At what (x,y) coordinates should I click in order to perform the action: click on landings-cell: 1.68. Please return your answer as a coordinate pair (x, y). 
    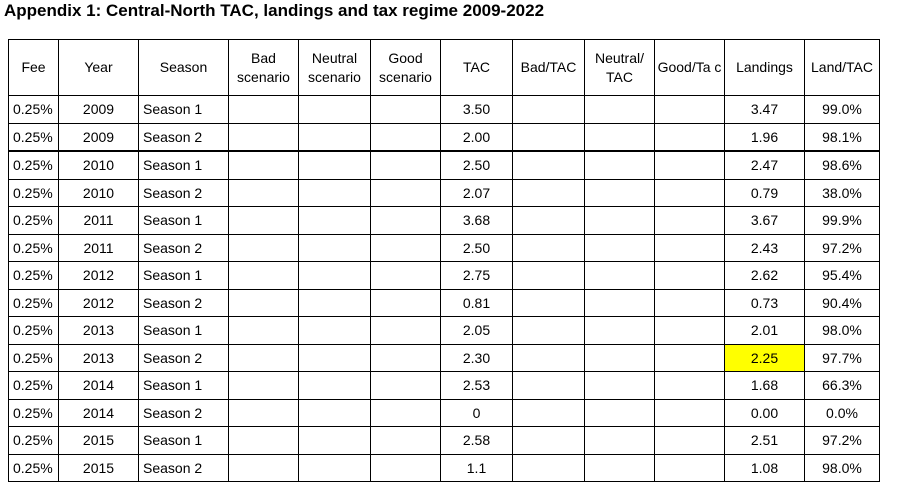
    Looking at the image, I should click on (764, 385).